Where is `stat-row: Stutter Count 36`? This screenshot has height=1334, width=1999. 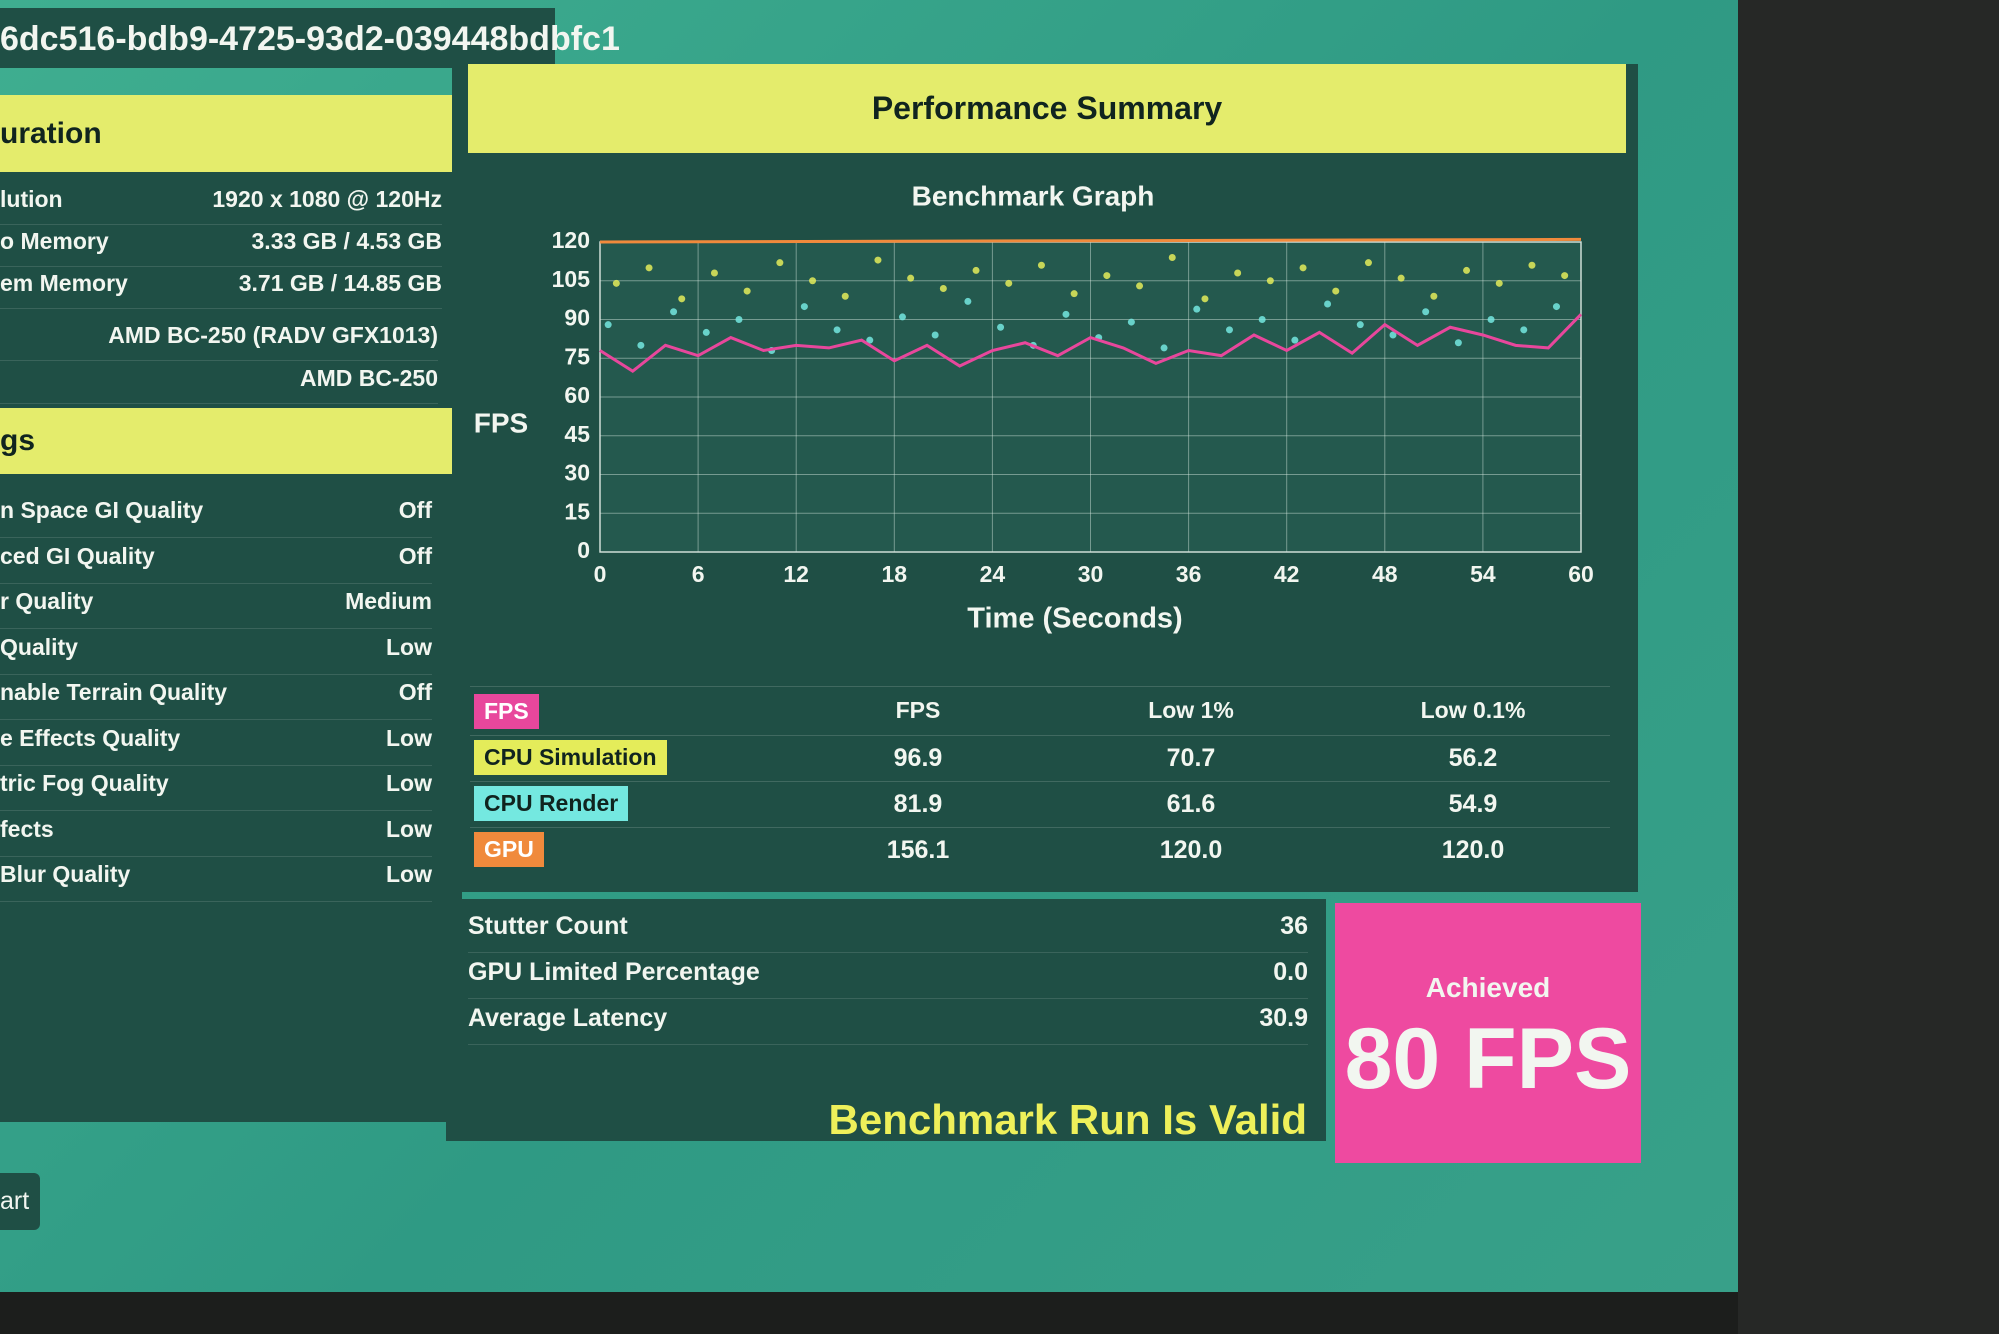 stat-row: Stutter Count 36 is located at coordinates (888, 932).